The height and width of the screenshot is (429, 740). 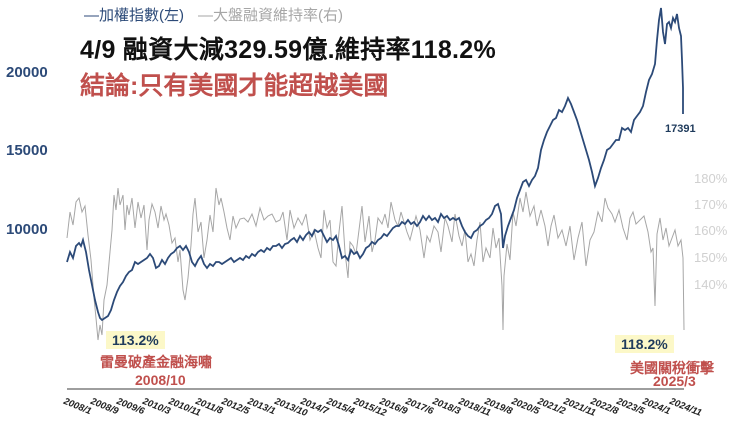 What do you see at coordinates (672, 368) in the screenshot?
I see `annotation-2025-event: 美國關稅衝擊` at bounding box center [672, 368].